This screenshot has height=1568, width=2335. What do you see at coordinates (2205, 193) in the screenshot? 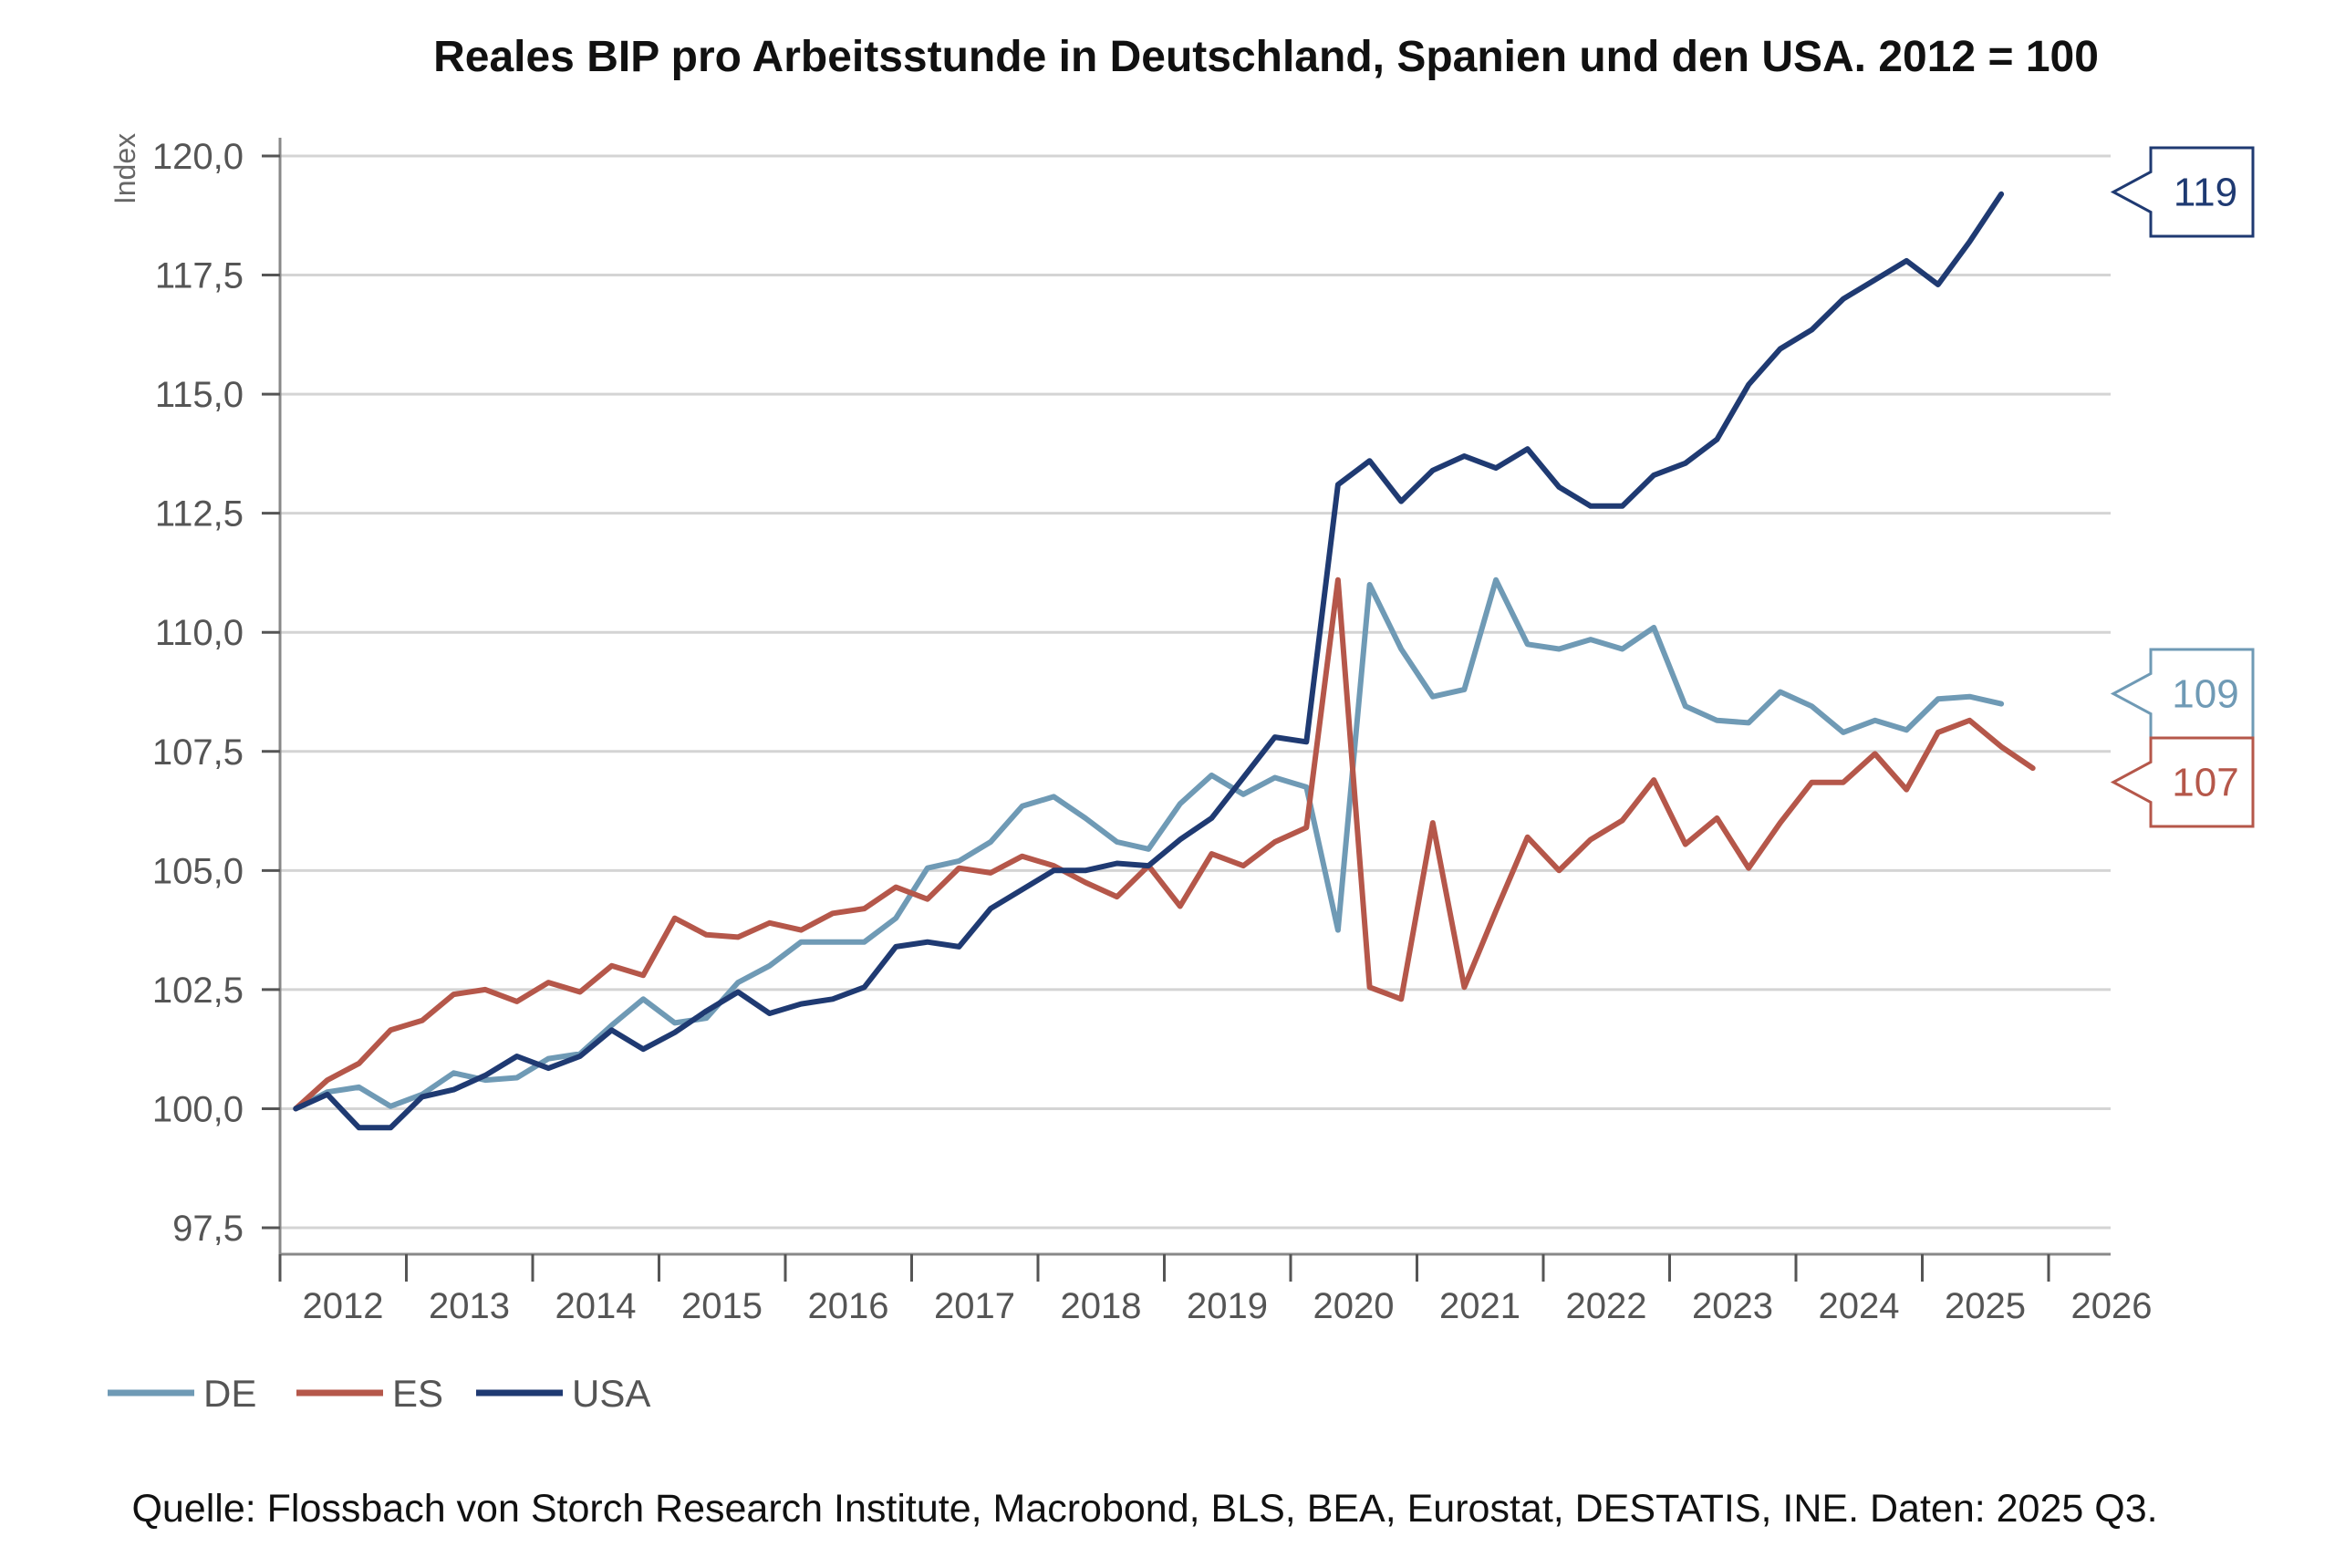
I see `callout-label-usa: 119` at bounding box center [2205, 193].